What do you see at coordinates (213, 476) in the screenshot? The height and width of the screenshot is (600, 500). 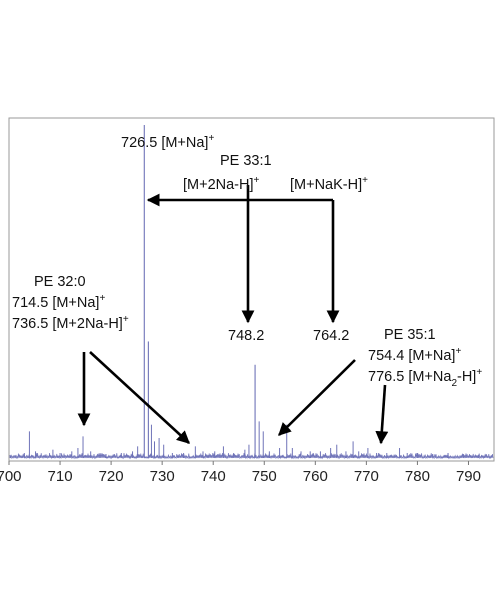 I see `x-tick-label-740: 740` at bounding box center [213, 476].